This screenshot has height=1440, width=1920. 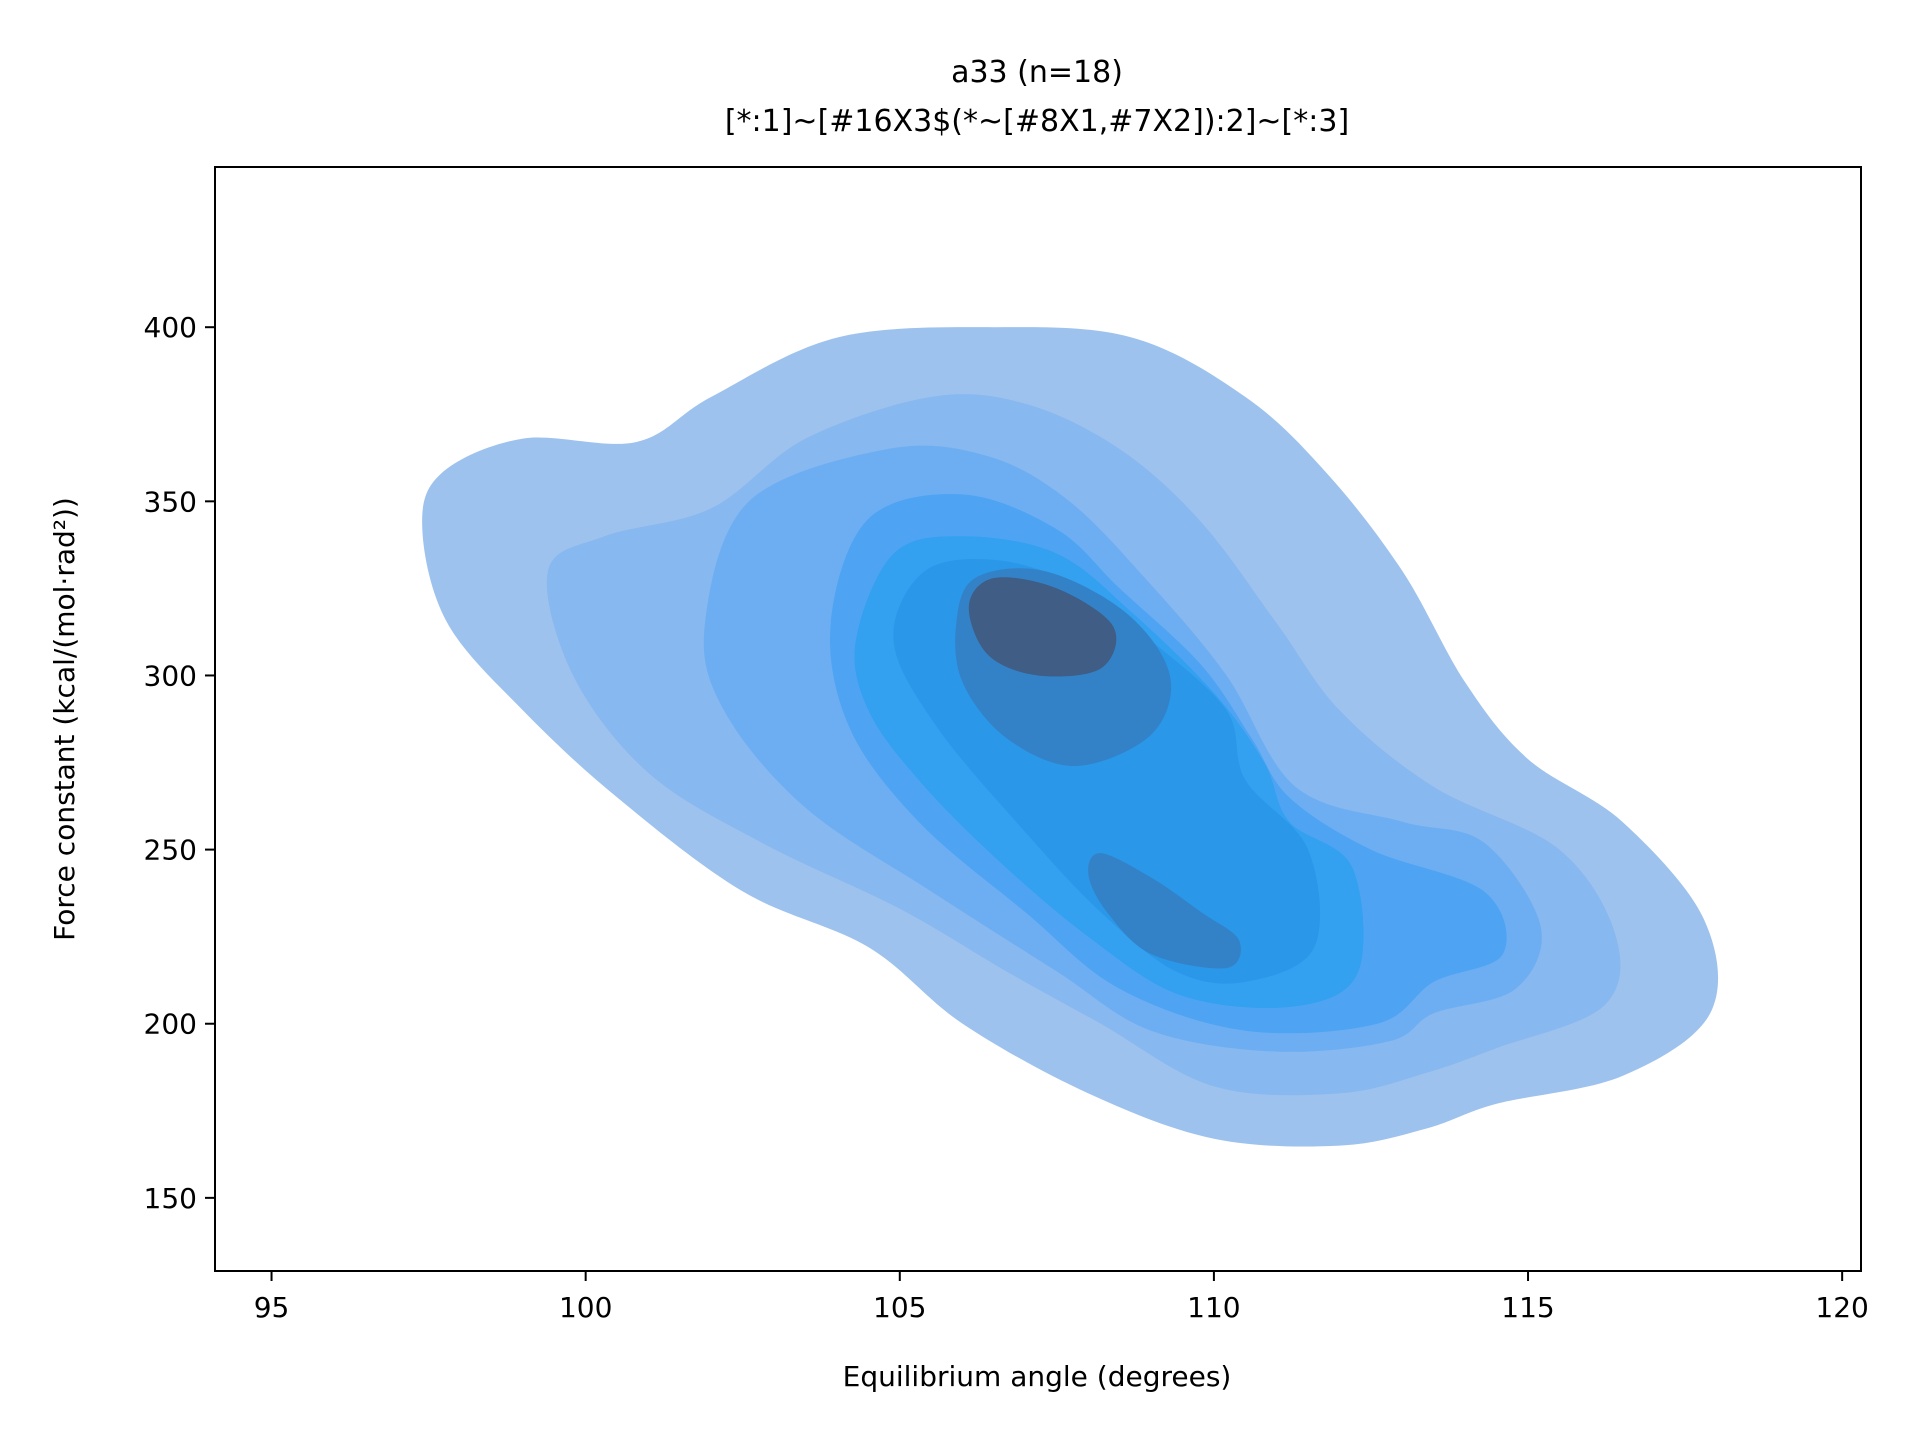 I want to click on y-tick-label: 400, so click(x=170, y=327).